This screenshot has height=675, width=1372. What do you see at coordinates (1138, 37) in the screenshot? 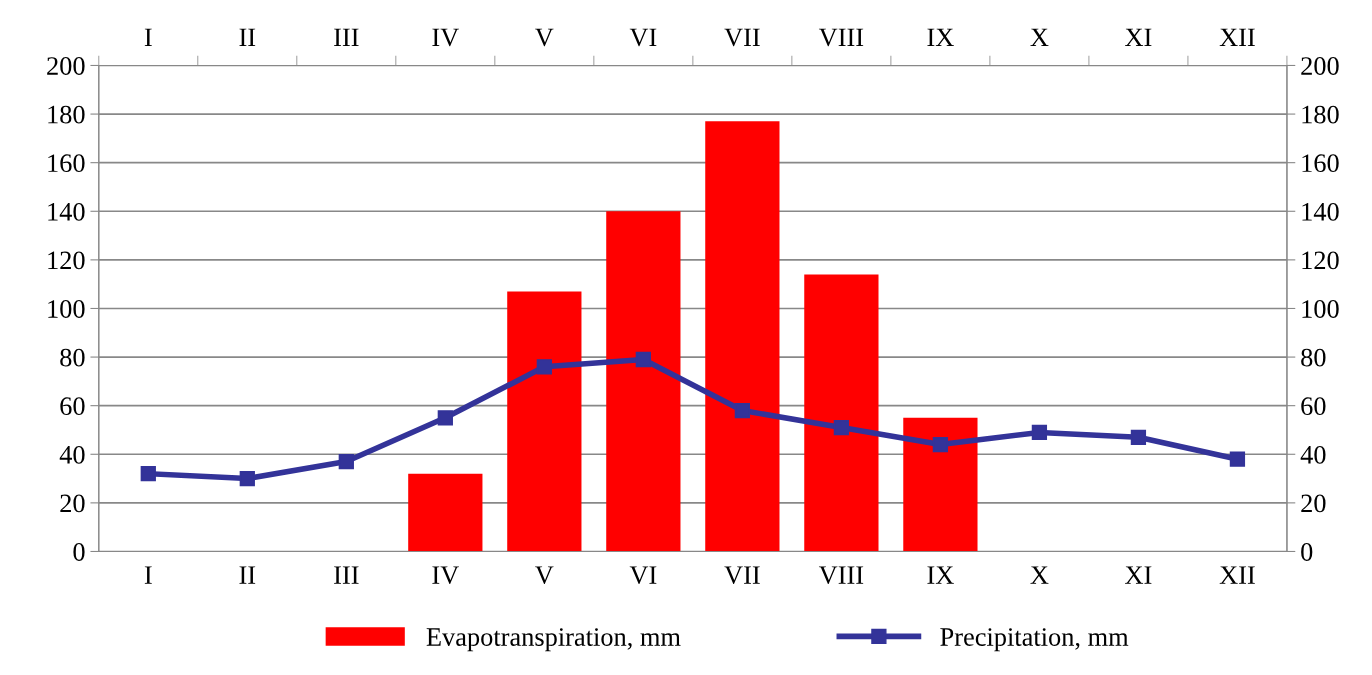
I see `category-label: XI` at bounding box center [1138, 37].